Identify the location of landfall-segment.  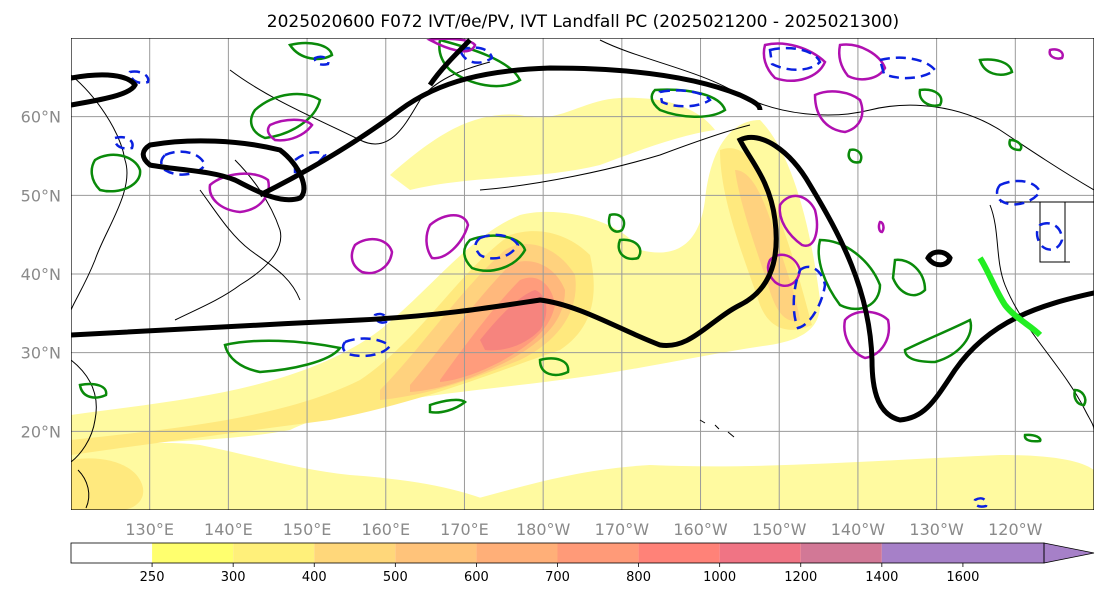
(1010, 297).